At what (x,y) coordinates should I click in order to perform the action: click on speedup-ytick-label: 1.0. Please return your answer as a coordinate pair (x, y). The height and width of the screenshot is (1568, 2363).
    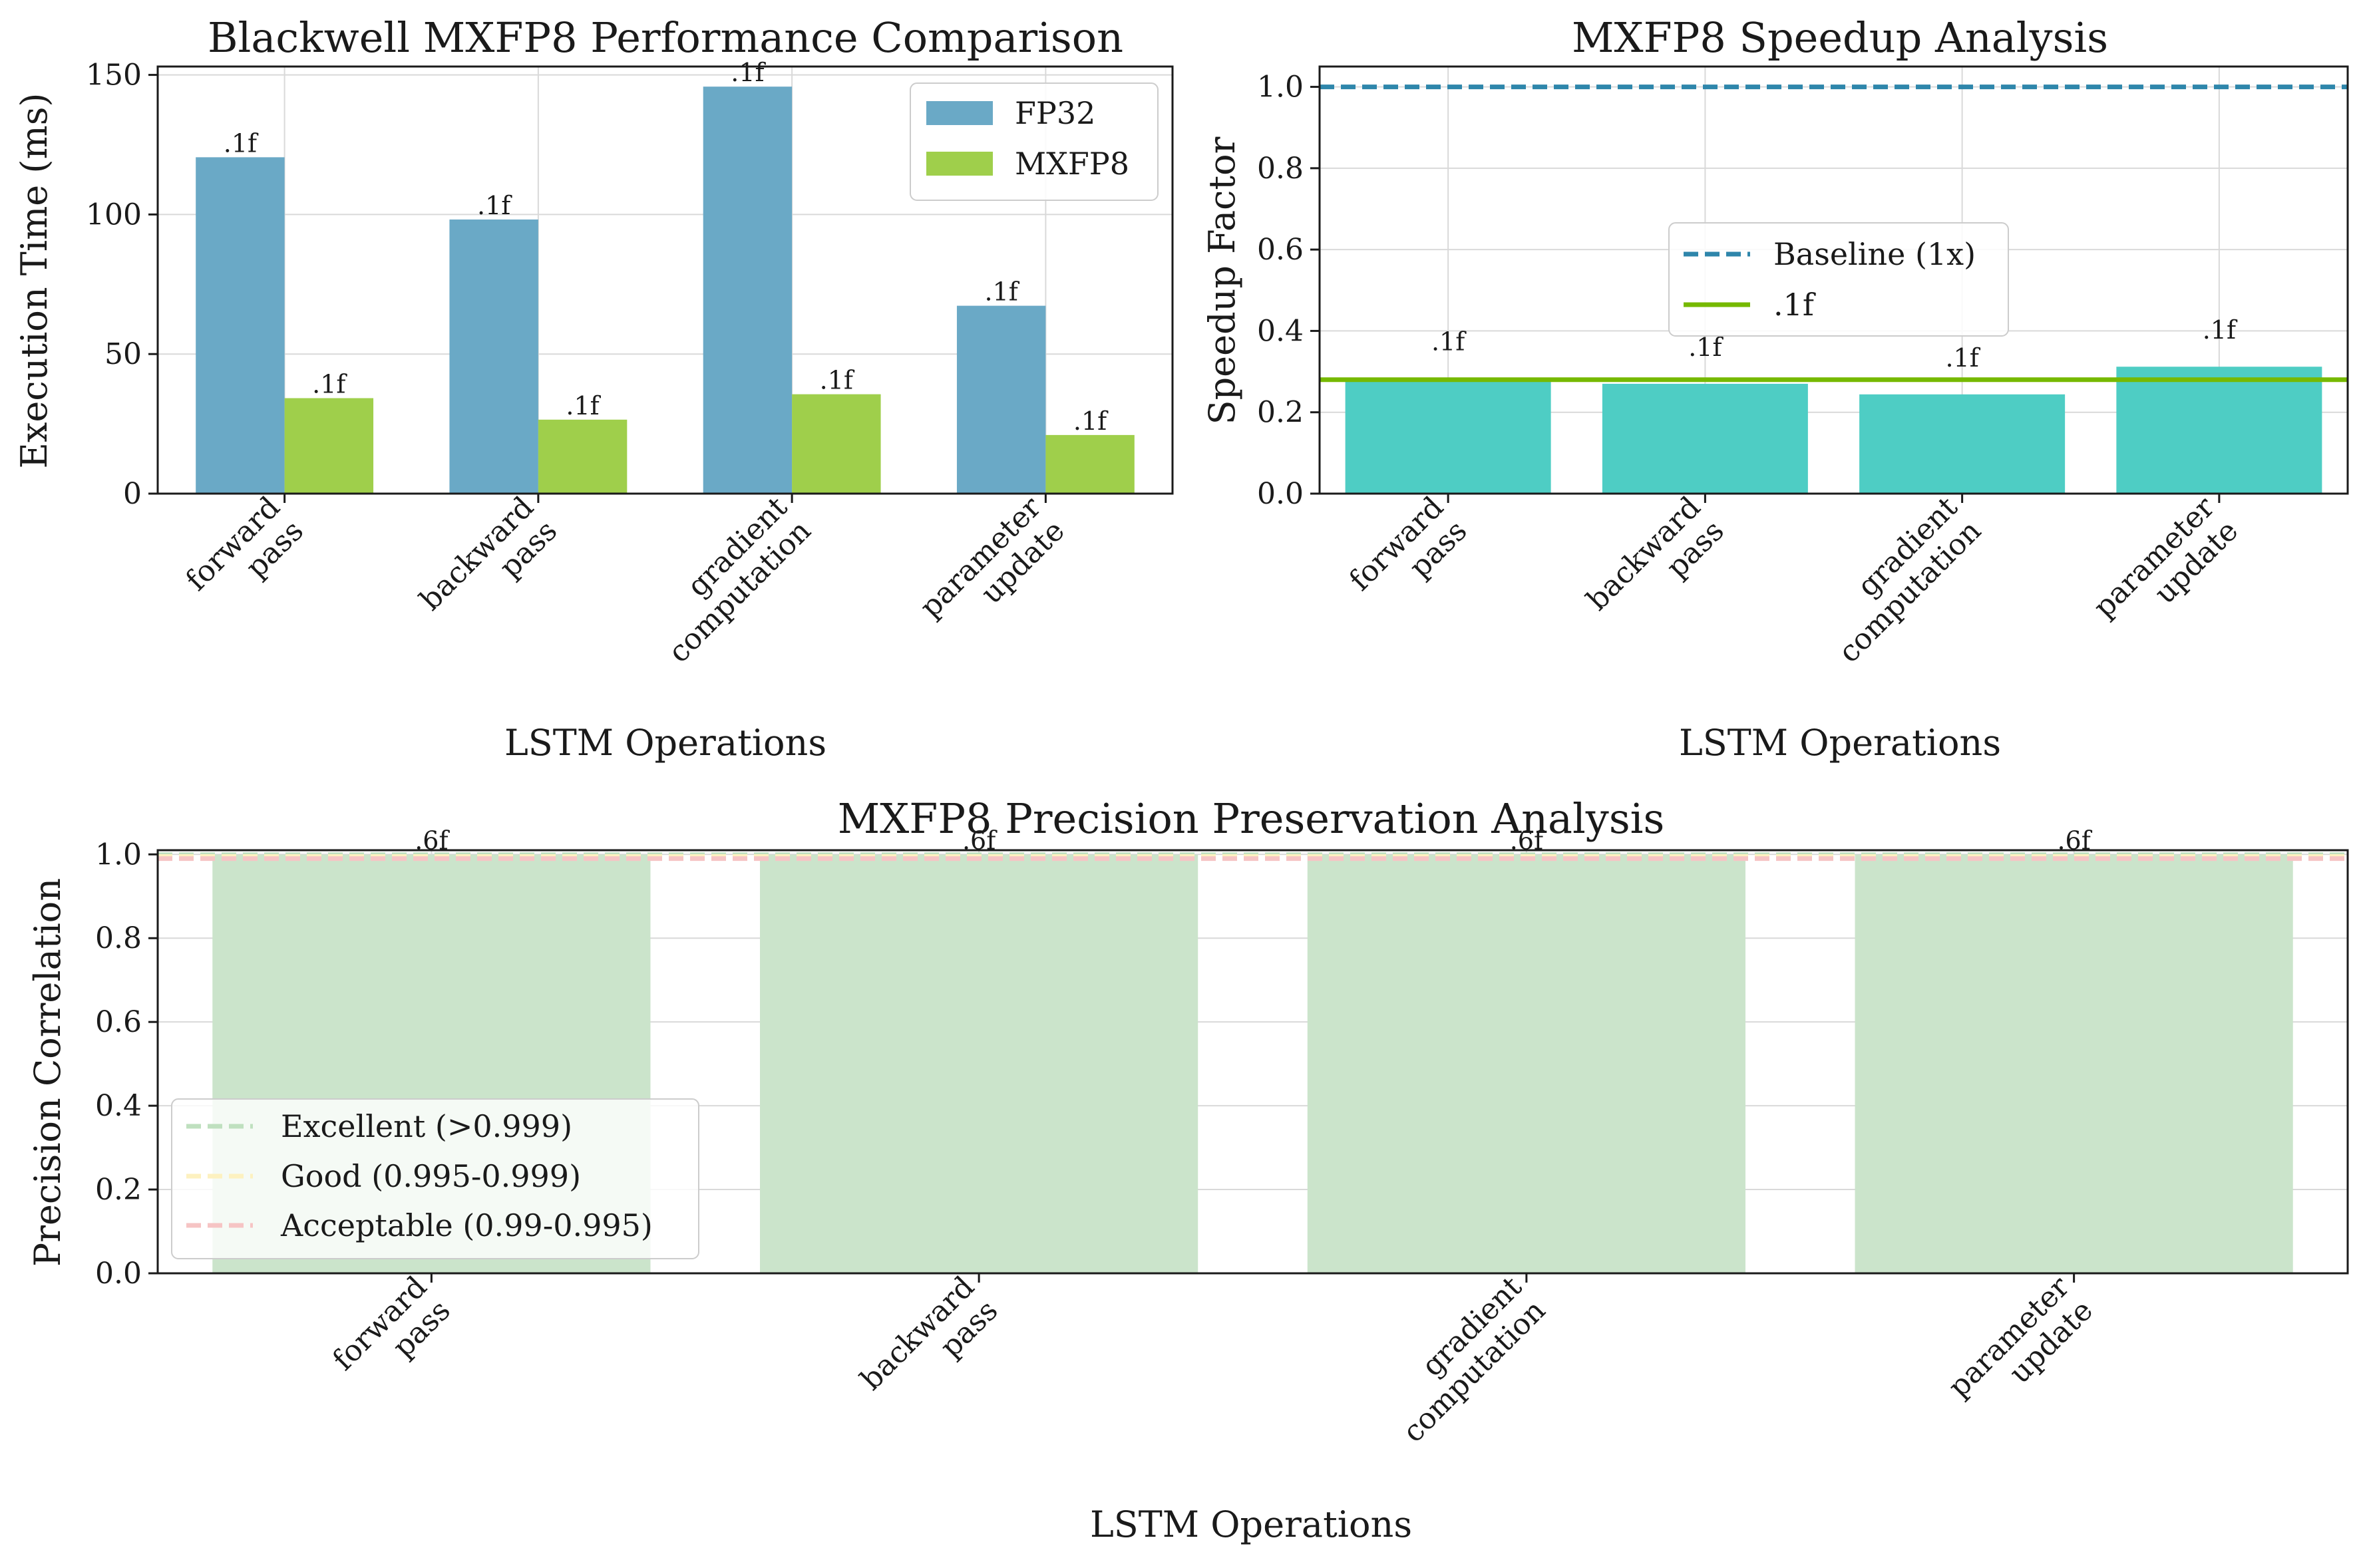
    Looking at the image, I should click on (1281, 87).